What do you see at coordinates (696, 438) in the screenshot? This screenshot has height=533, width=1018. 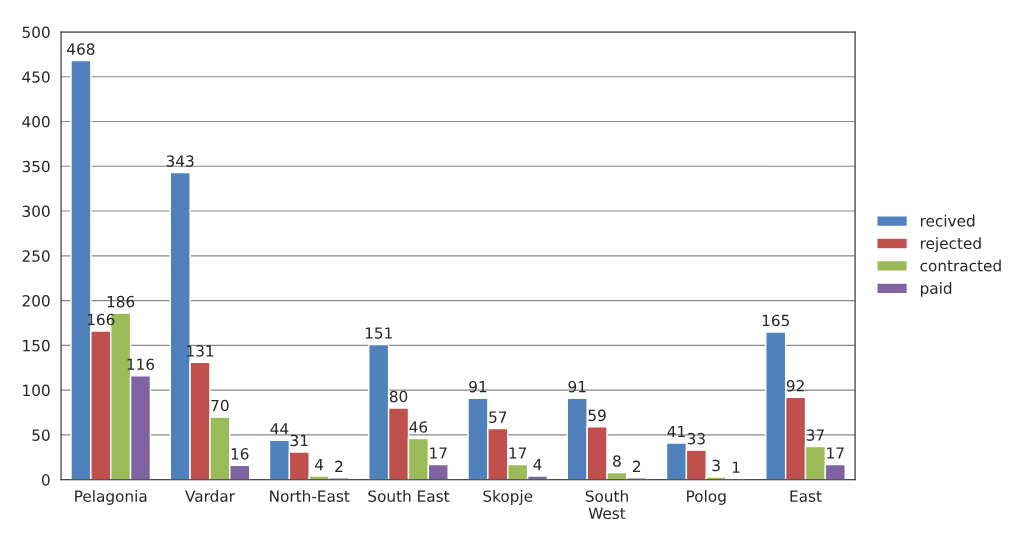 I see `data-label: 33` at bounding box center [696, 438].